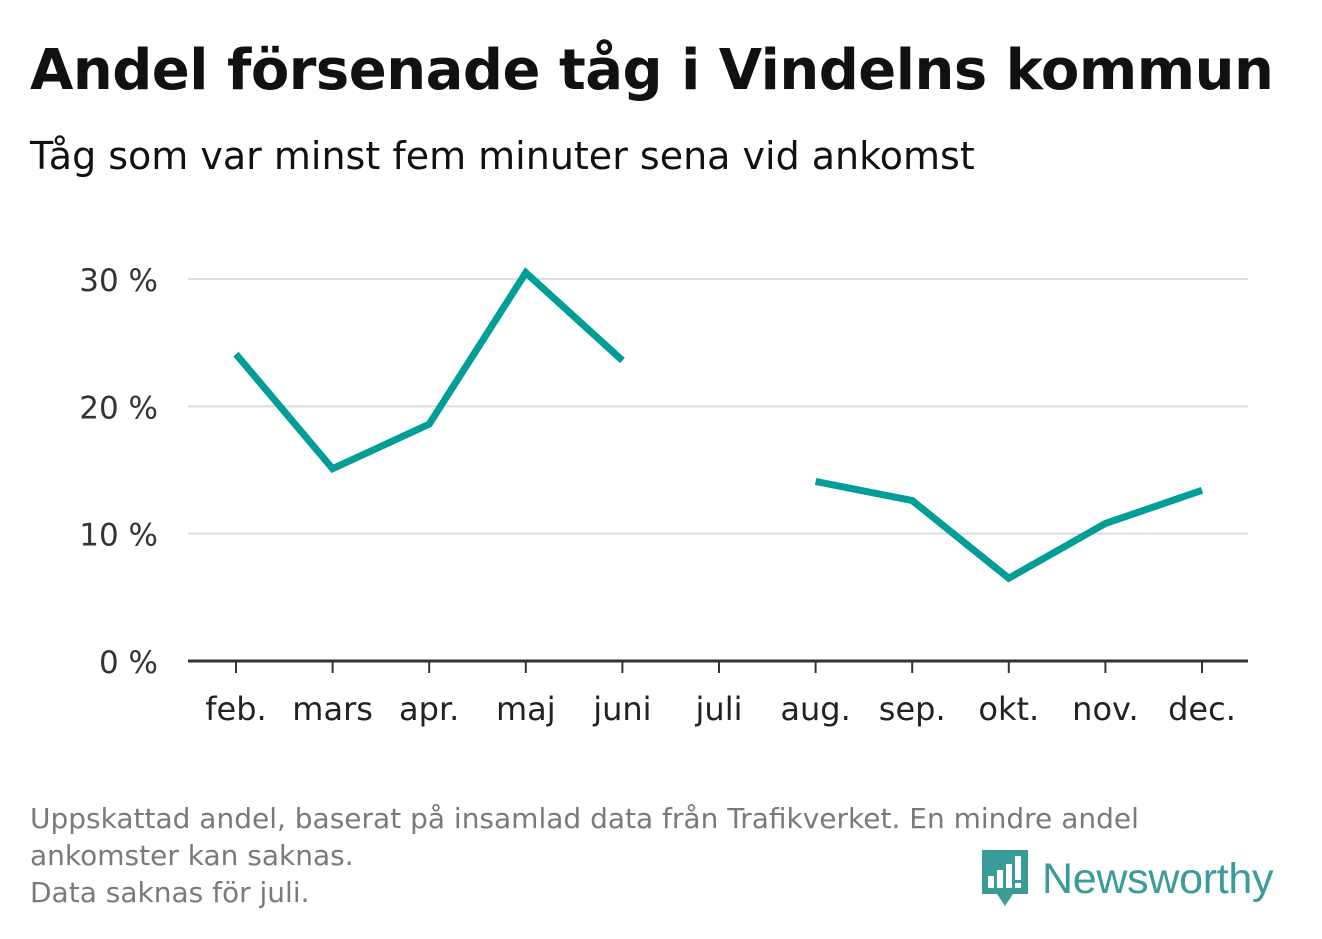 The width and height of the screenshot is (1322, 939). Describe the element at coordinates (429, 709) in the screenshot. I see `x-tick-label: apr.` at that location.